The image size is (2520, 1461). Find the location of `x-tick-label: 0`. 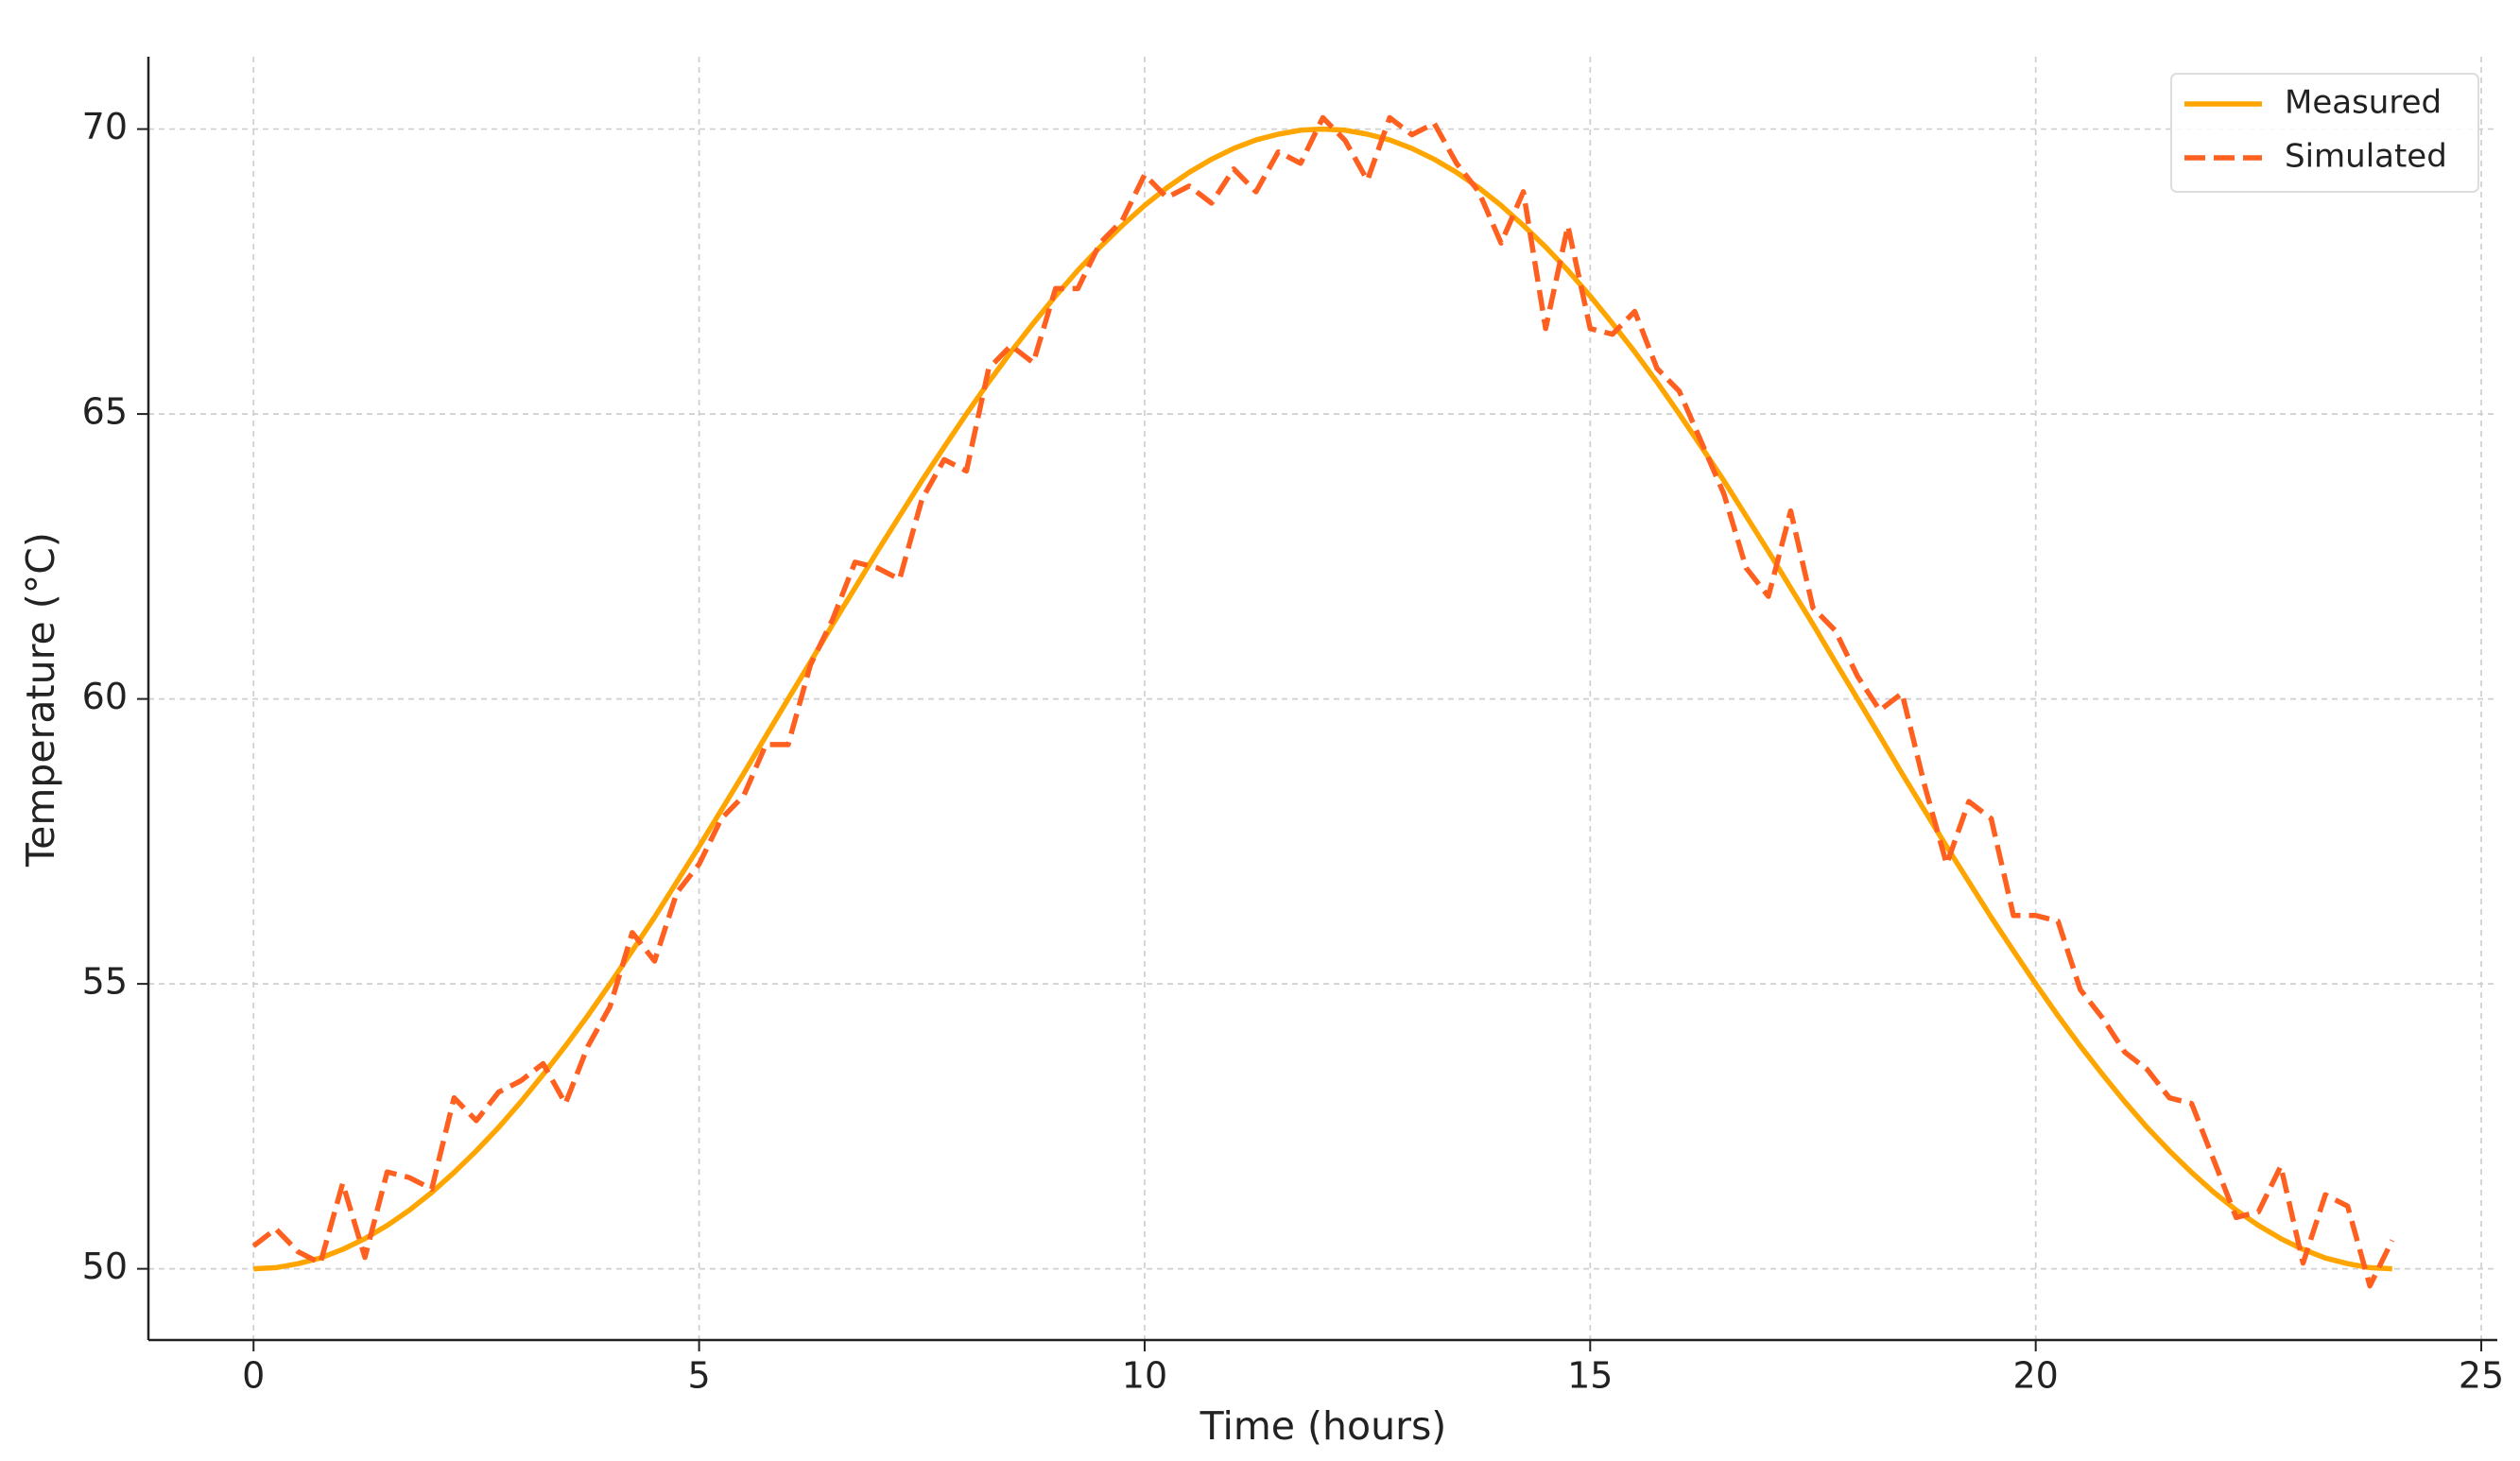

x-tick-label: 0 is located at coordinates (253, 1376).